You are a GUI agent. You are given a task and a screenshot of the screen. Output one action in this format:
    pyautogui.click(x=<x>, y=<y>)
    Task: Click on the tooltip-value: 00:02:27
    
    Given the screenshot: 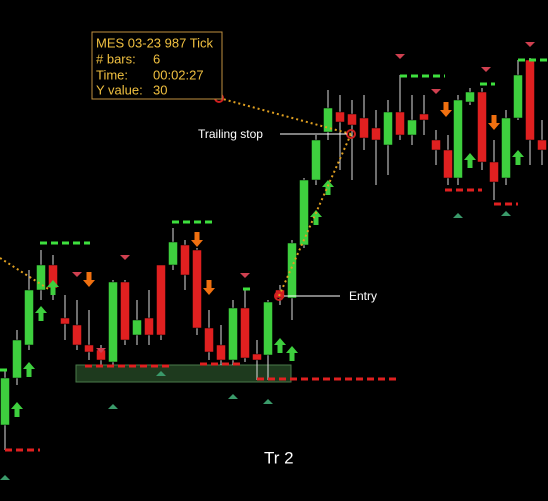 What is the action you would take?
    pyautogui.click(x=178, y=74)
    